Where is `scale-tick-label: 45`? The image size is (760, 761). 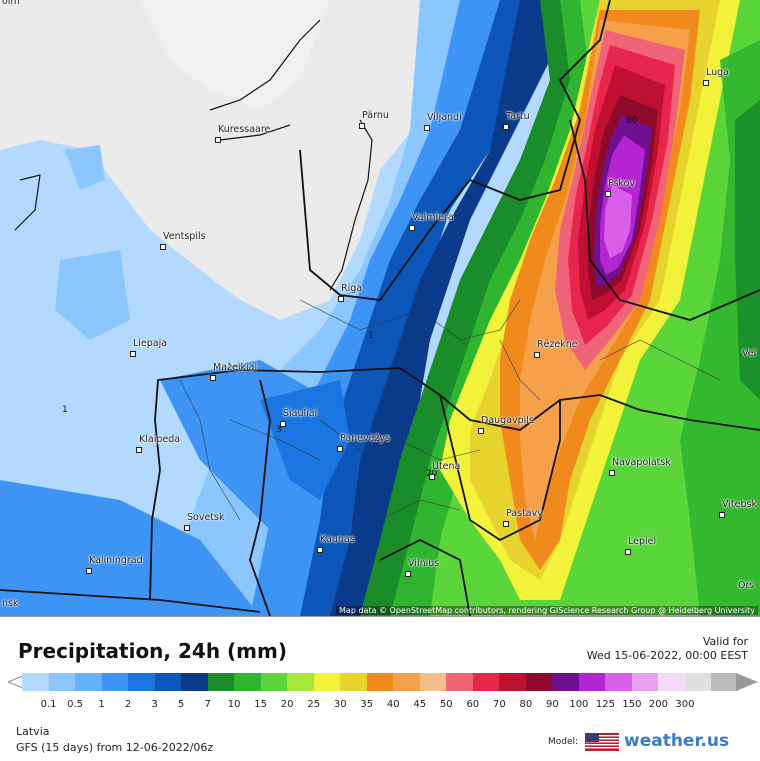 scale-tick-label: 45 is located at coordinates (420, 704).